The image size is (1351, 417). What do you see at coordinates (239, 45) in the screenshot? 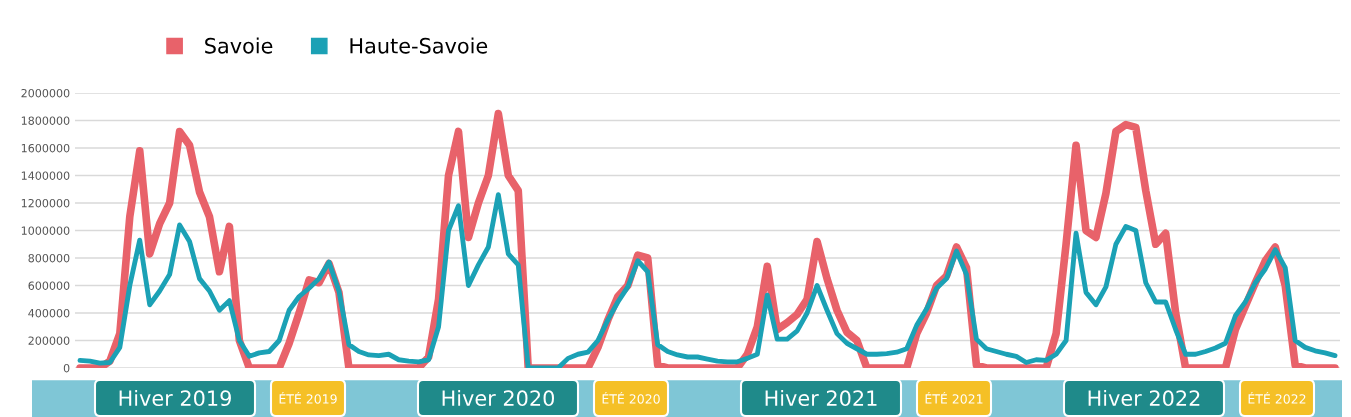
I see `legend-label: Savoie` at bounding box center [239, 45].